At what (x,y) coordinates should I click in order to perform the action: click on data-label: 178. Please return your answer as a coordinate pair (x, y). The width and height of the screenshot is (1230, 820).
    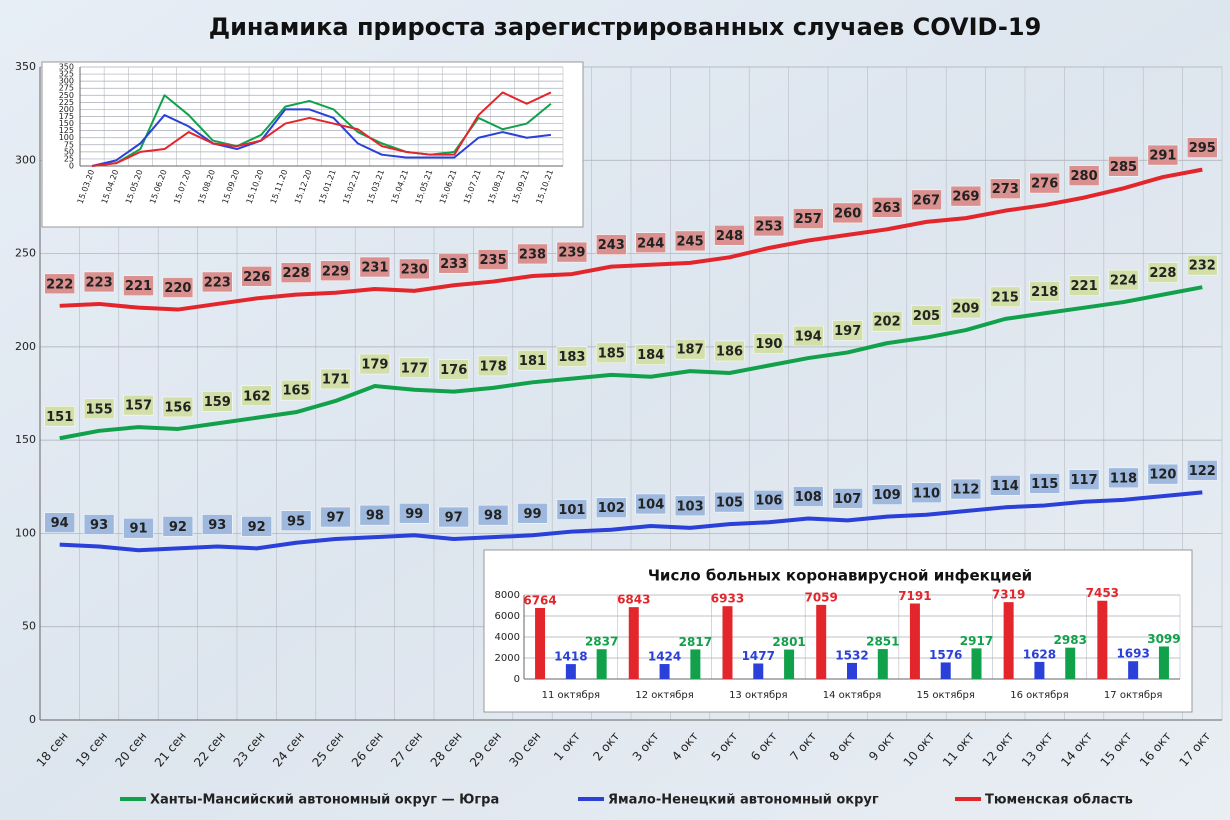
    Looking at the image, I should click on (493, 366).